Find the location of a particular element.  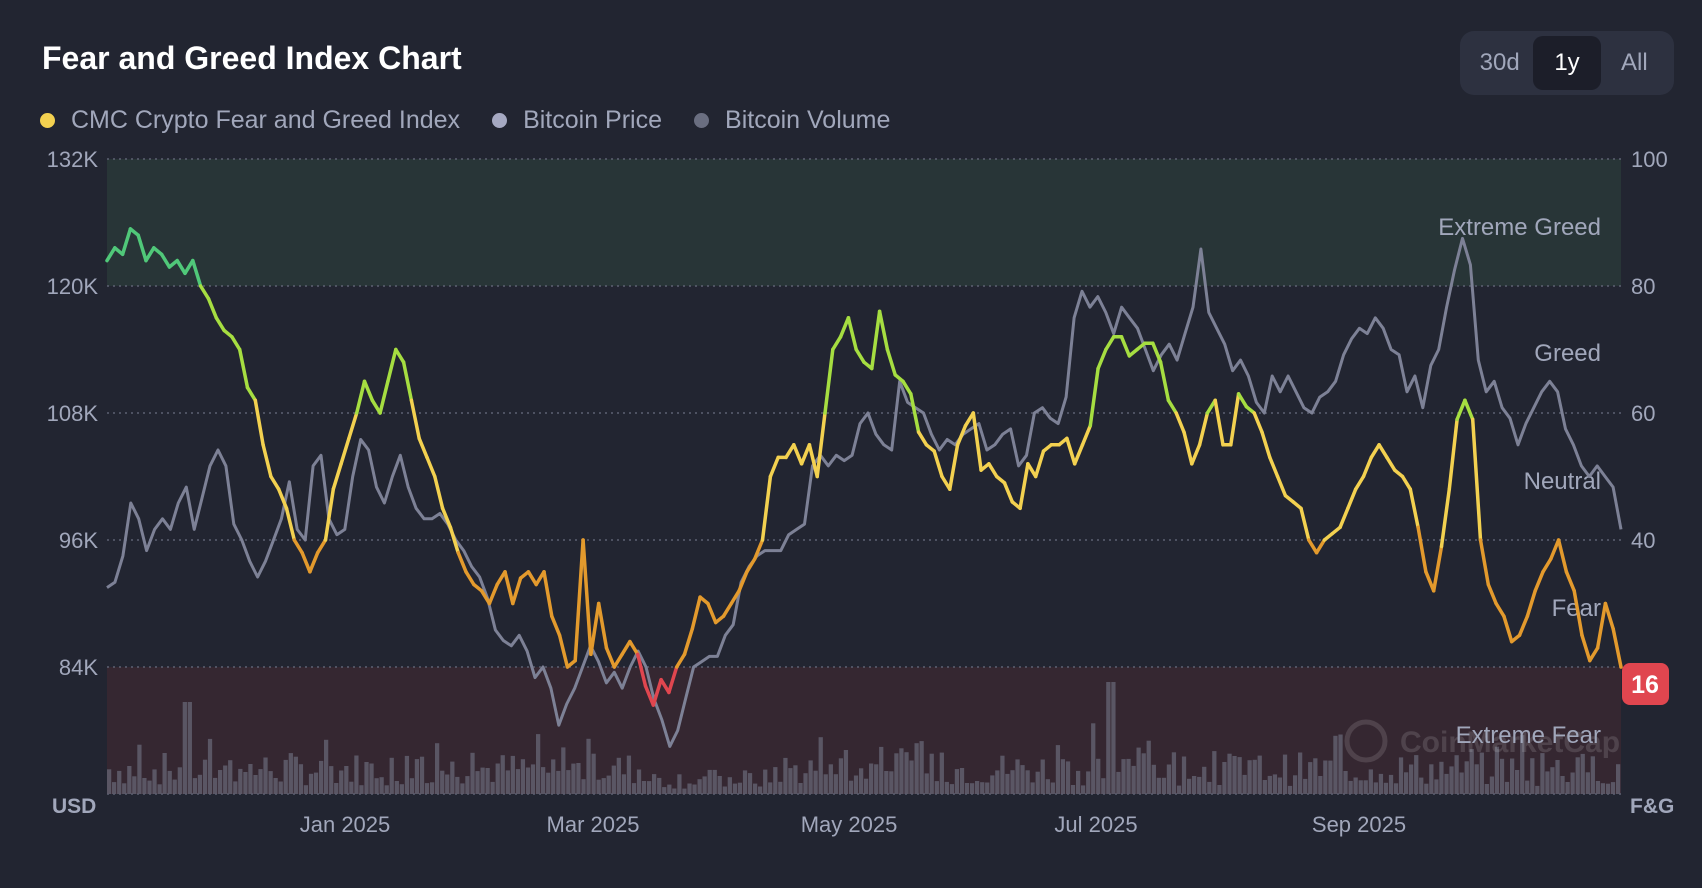

range-30d-button: 30d is located at coordinates (1499, 62).